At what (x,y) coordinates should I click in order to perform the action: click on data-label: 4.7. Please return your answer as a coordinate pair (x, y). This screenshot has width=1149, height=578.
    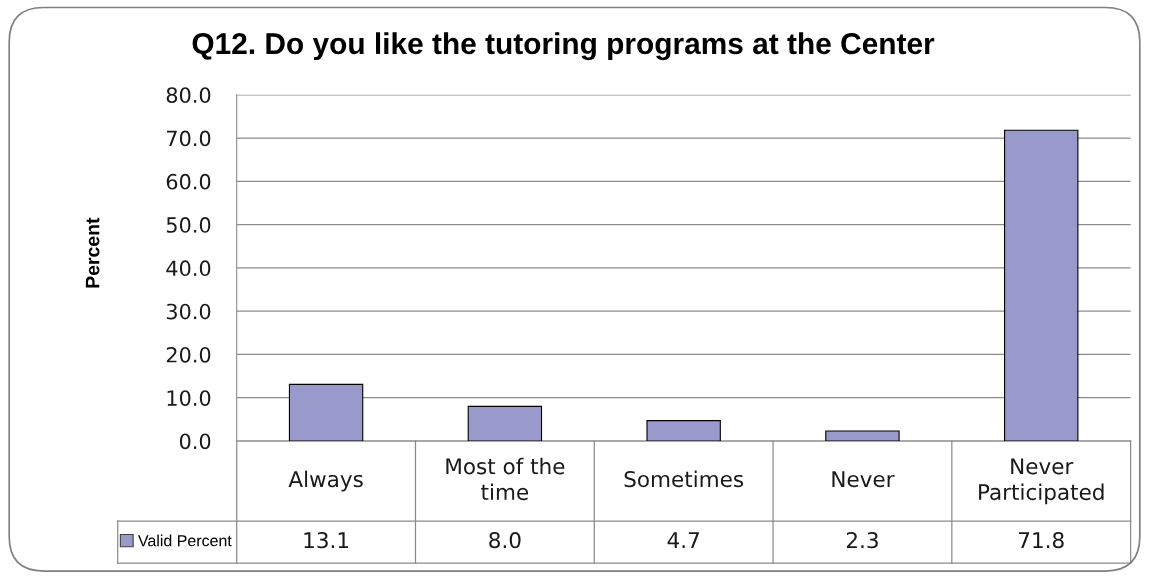
    Looking at the image, I should click on (683, 540).